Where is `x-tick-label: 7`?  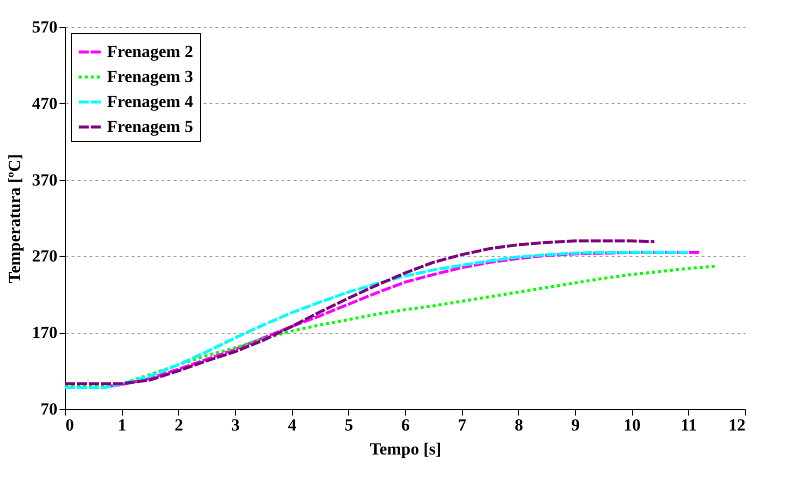 x-tick-label: 7 is located at coordinates (462, 425).